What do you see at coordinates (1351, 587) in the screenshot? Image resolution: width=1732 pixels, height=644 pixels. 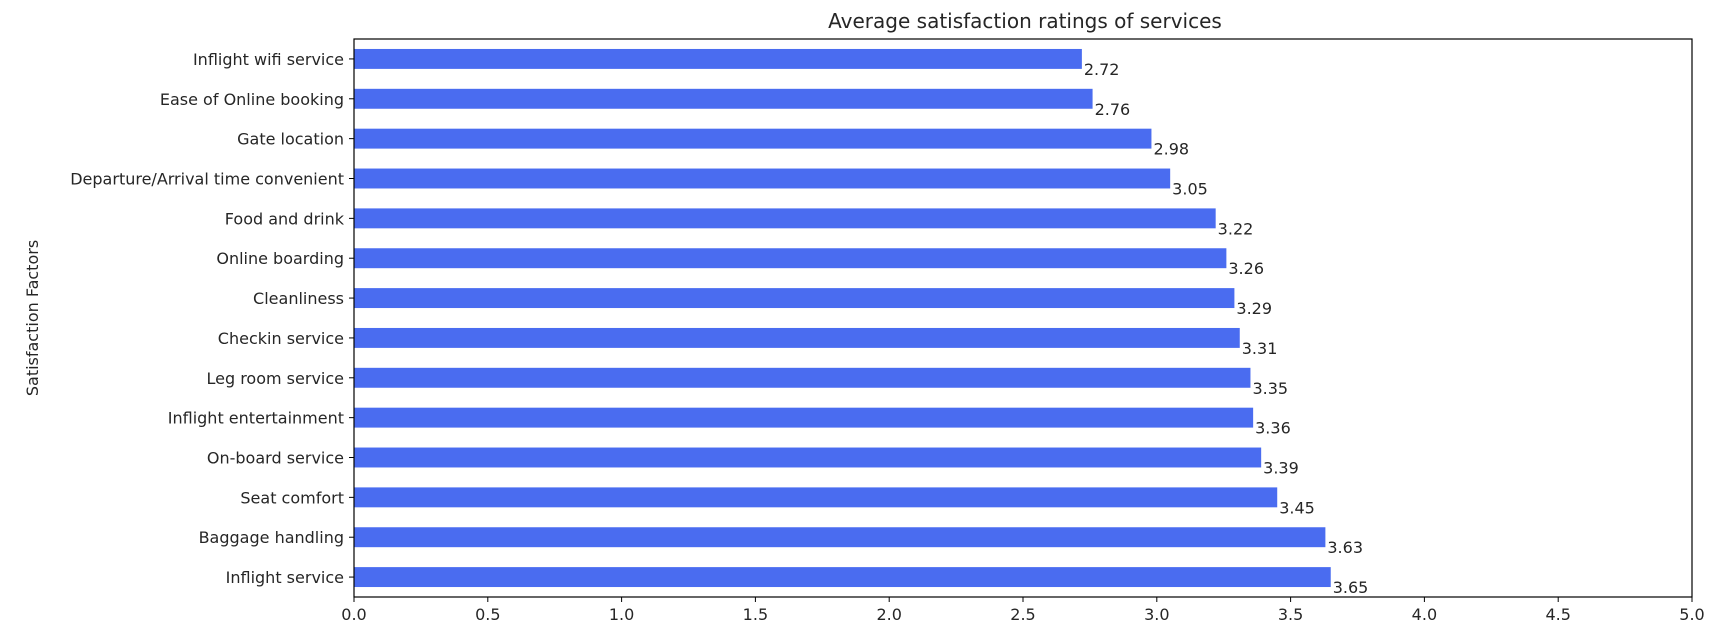 I see `value-label: 3.65` at bounding box center [1351, 587].